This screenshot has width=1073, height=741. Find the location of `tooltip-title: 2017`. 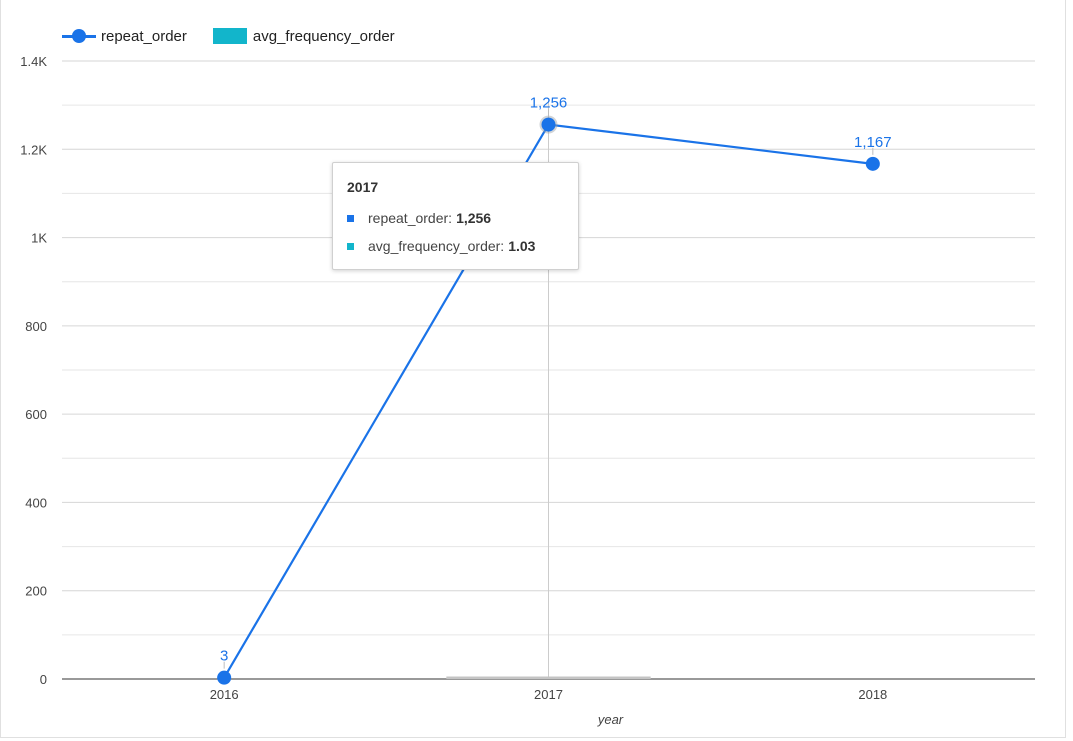

tooltip-title: 2017 is located at coordinates (363, 187).